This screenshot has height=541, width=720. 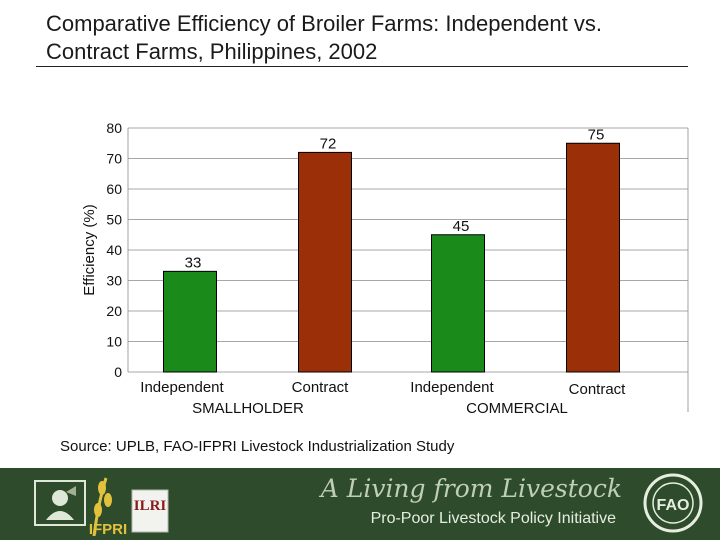 What do you see at coordinates (118, 372) in the screenshot?
I see `y-tick-label: 0` at bounding box center [118, 372].